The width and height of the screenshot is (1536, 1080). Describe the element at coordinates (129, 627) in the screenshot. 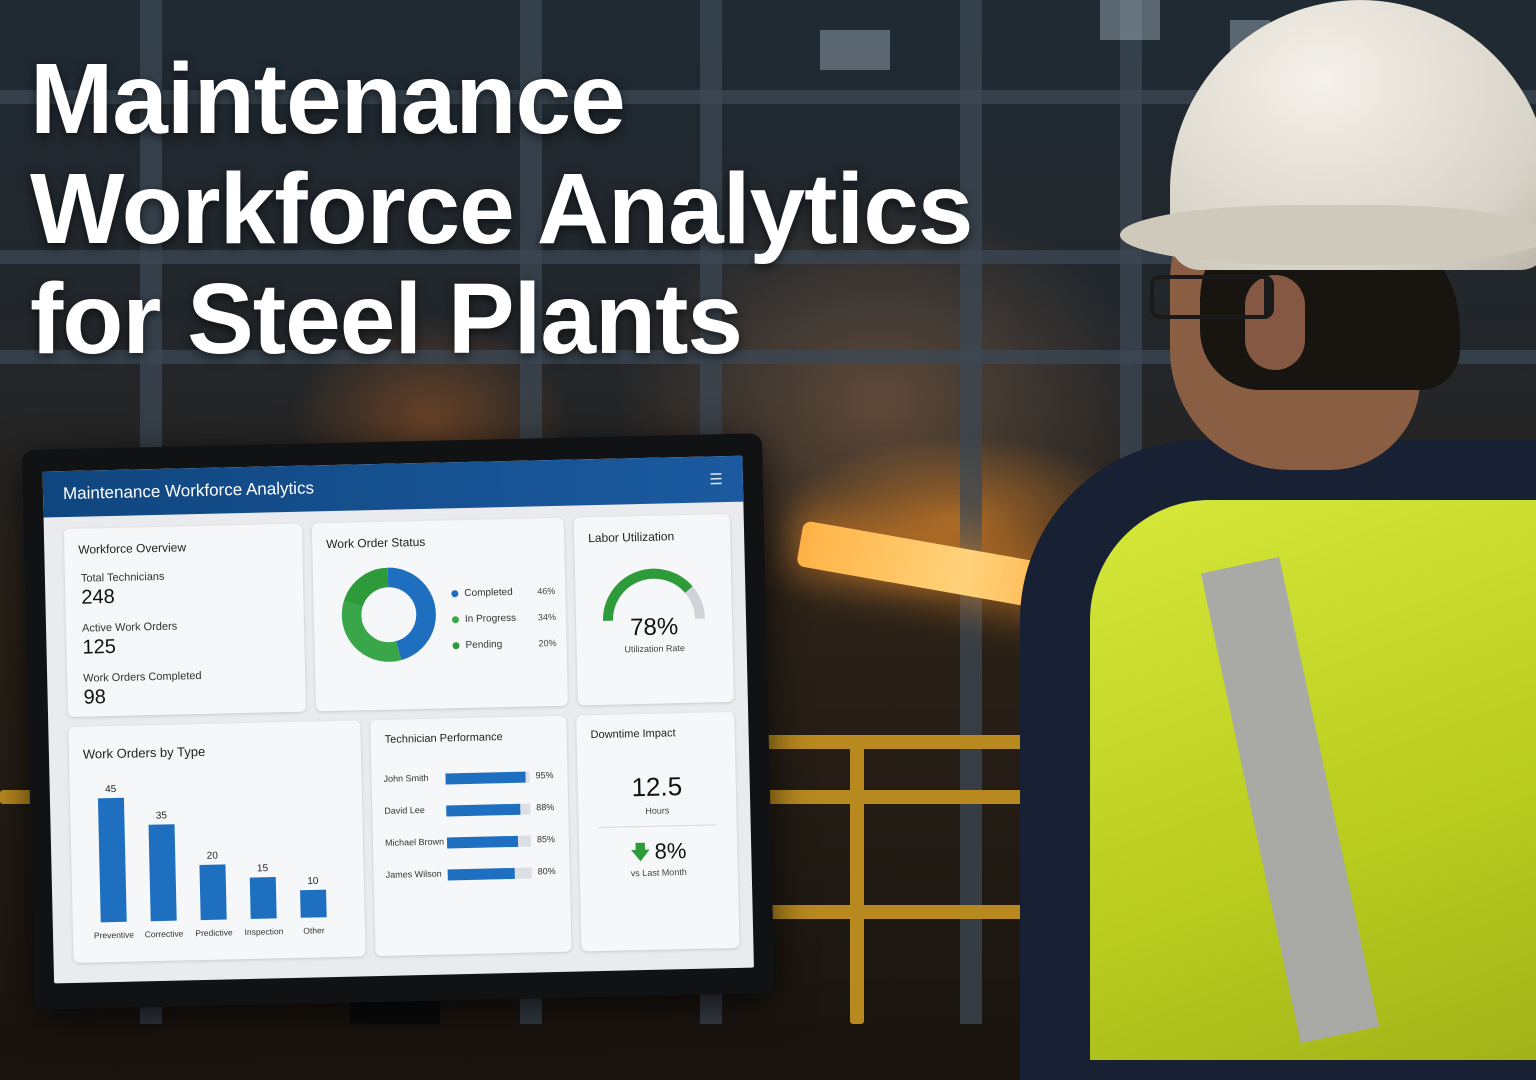

I see `stat-label: Active Work Orders` at that location.